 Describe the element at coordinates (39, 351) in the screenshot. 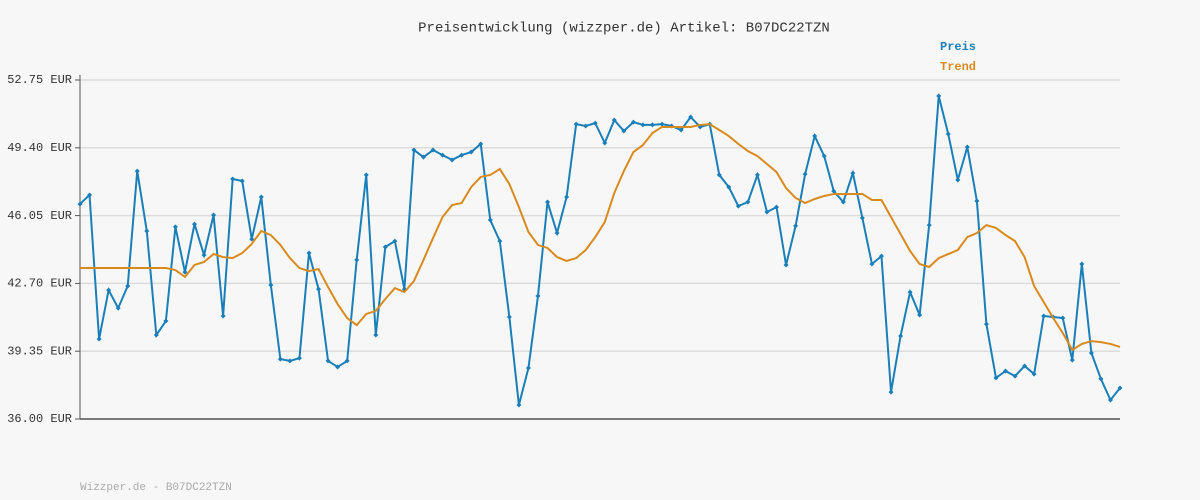

I see `y-tick-label: 39.35 EUR` at that location.